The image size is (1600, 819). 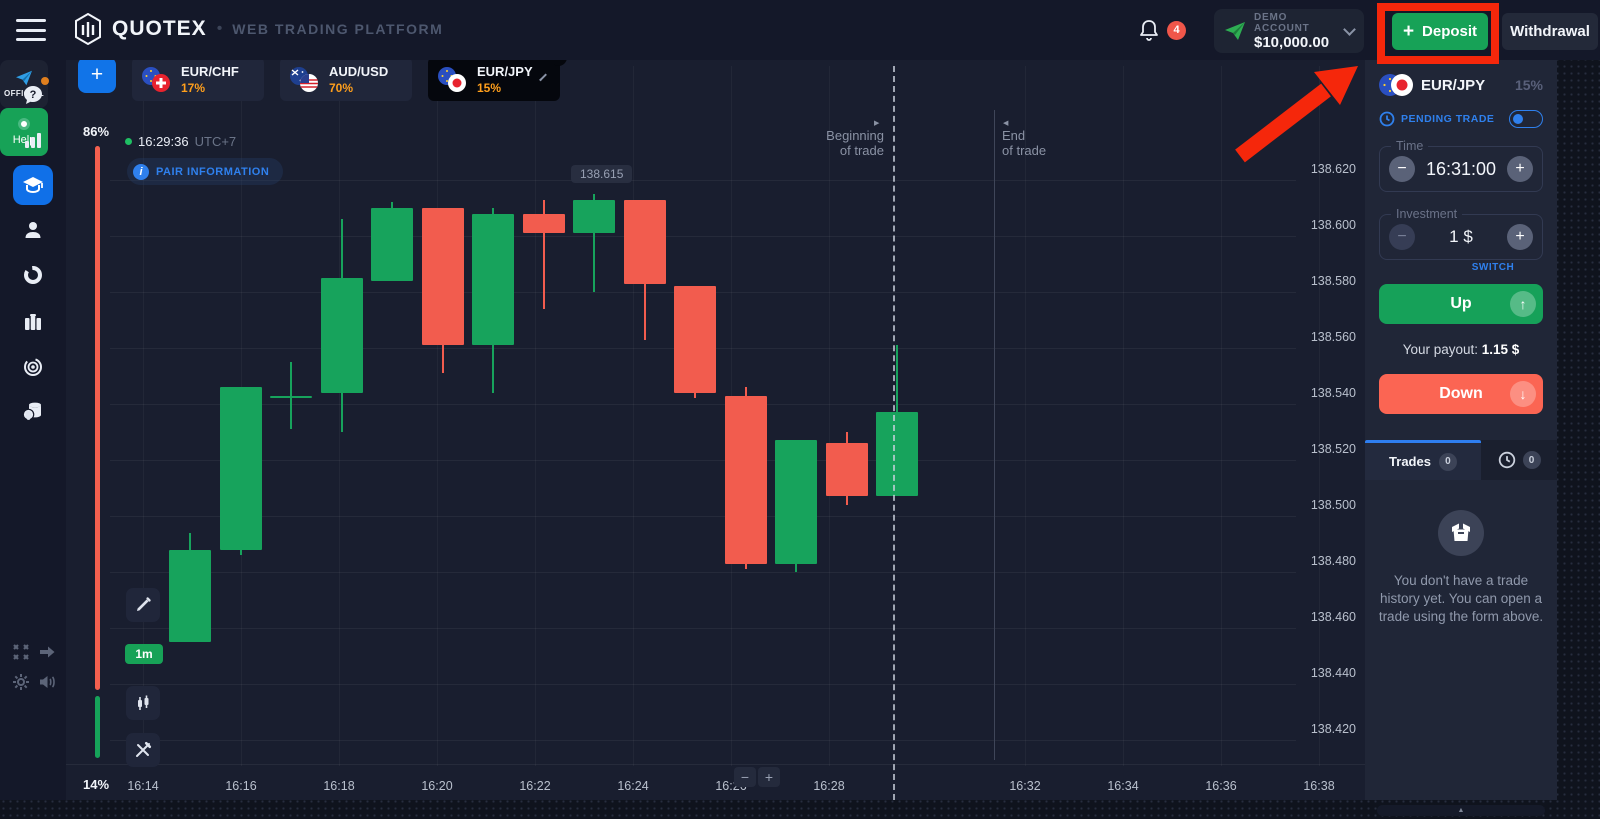 I want to click on aud-usd-flags-icon, so click(x=305, y=79).